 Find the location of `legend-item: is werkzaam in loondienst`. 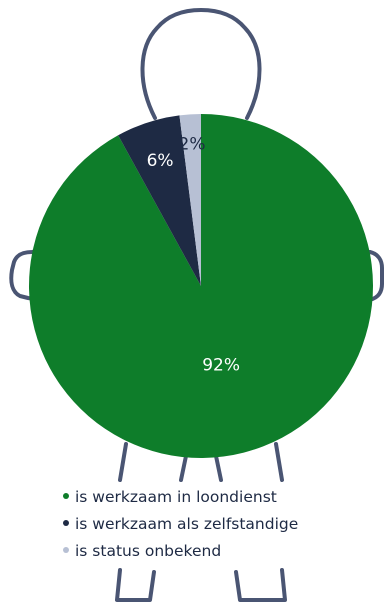

legend-item: is werkzaam in loondienst is located at coordinates (170, 497).